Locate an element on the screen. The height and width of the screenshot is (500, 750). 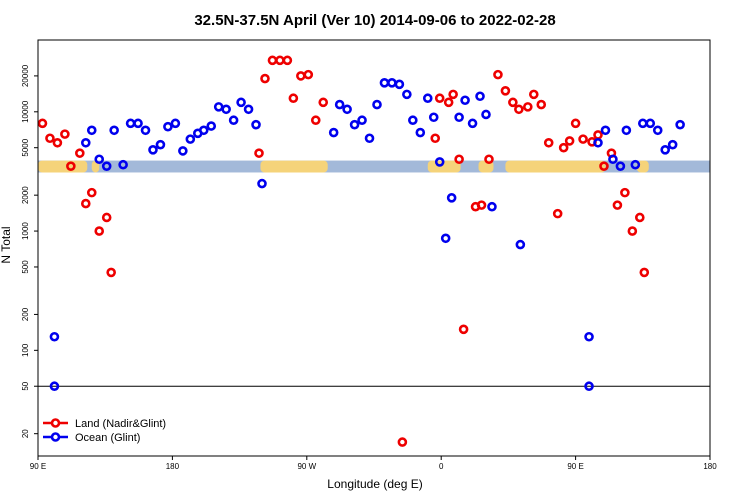
x-axis-ticks: 90 E 180 90 W 0 90 E 180 is located at coordinates (373, 463).